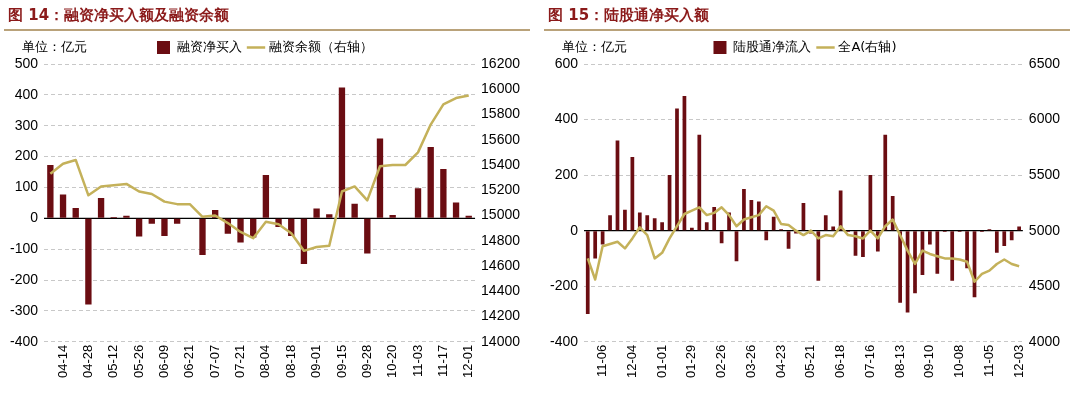 Image resolution: width=1077 pixels, height=399 pixels. I want to click on y-tick-label: -300, so click(24, 309).